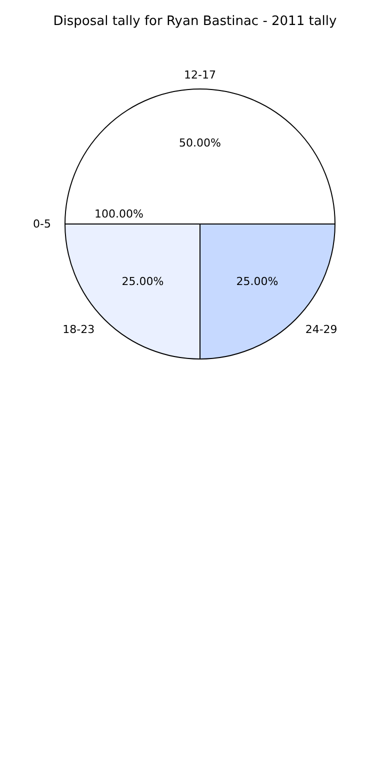 The image size is (390, 780). What do you see at coordinates (200, 143) in the screenshot?
I see `data-label: 50.00%` at bounding box center [200, 143].